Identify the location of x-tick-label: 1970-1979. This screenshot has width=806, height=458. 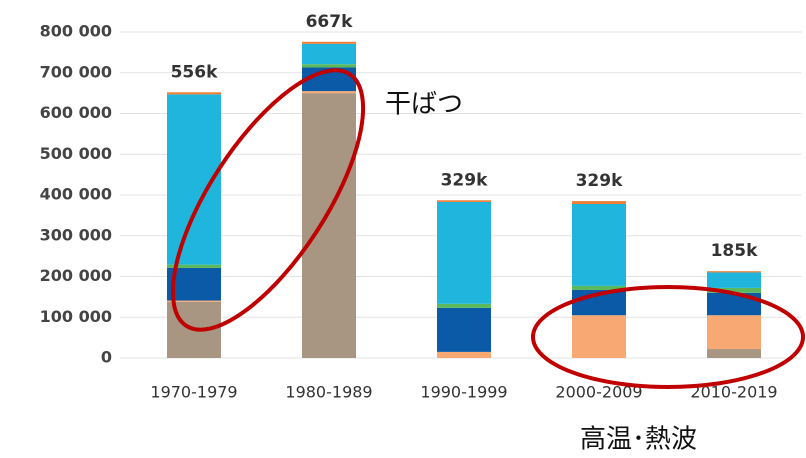
(193, 392).